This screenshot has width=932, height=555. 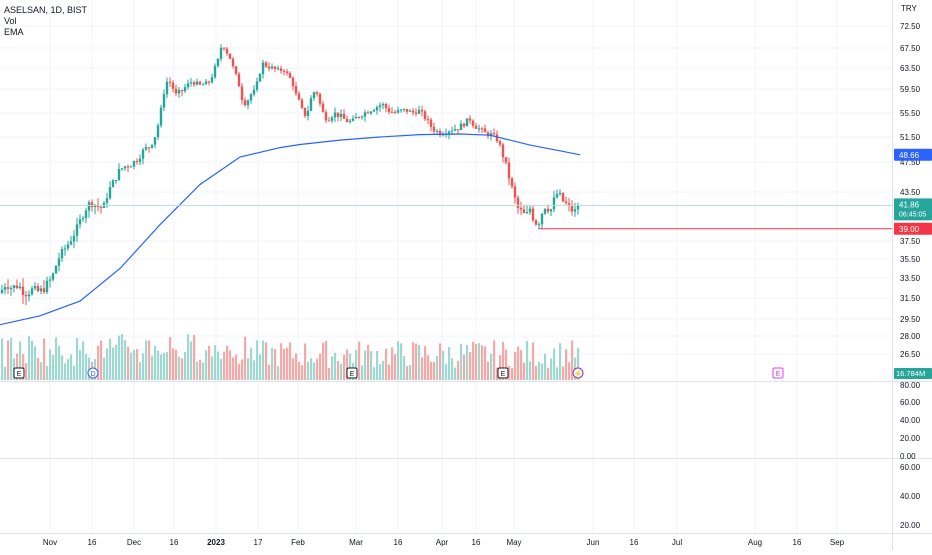 What do you see at coordinates (908, 456) in the screenshot?
I see `oscillator1-tick-label: 0.00` at bounding box center [908, 456].